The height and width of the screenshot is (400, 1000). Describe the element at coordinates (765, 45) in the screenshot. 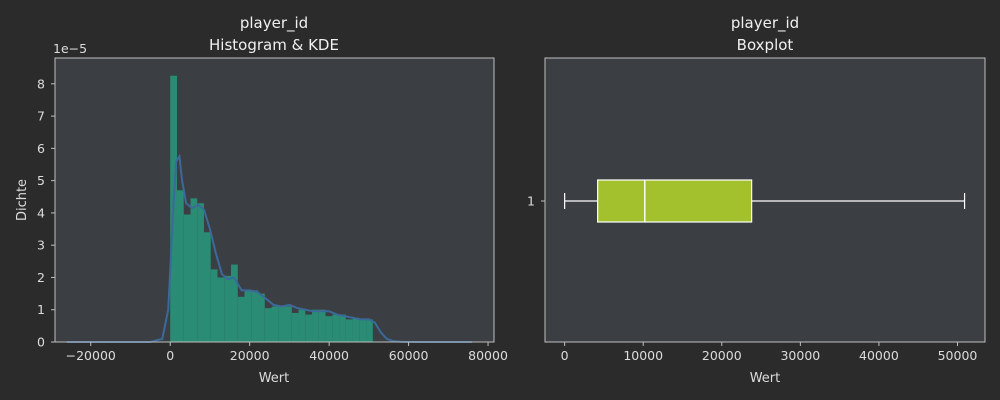

I see `boxplot-title-line2: Boxplot` at that location.